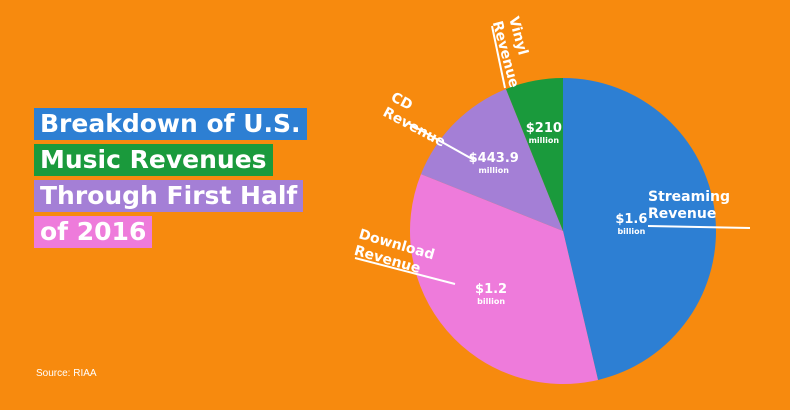 This screenshot has width=790, height=410. What do you see at coordinates (631, 231) in the screenshot?
I see `slice-unit-label-1: billion` at bounding box center [631, 231].